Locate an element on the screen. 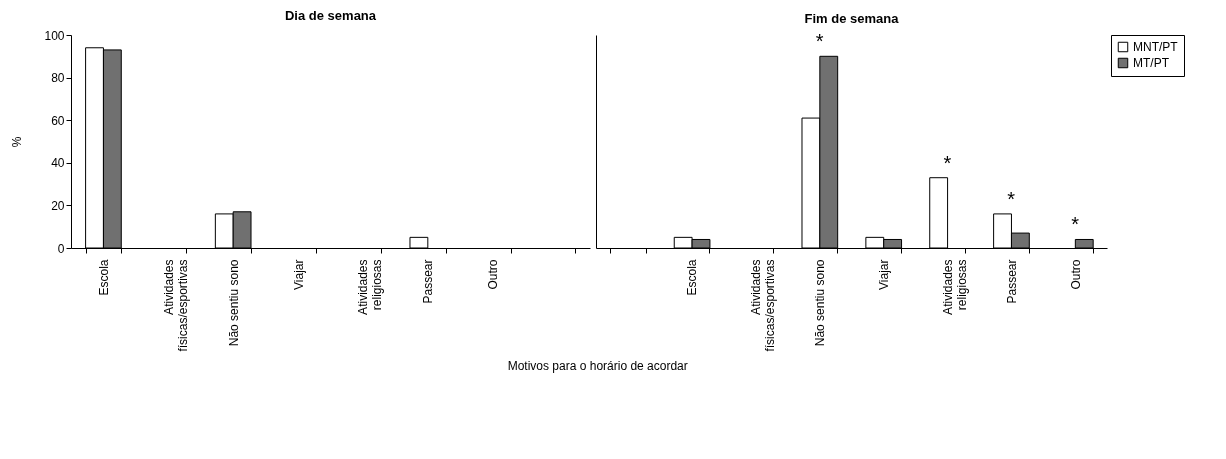  y-tick-label: 100 is located at coordinates (54, 35).